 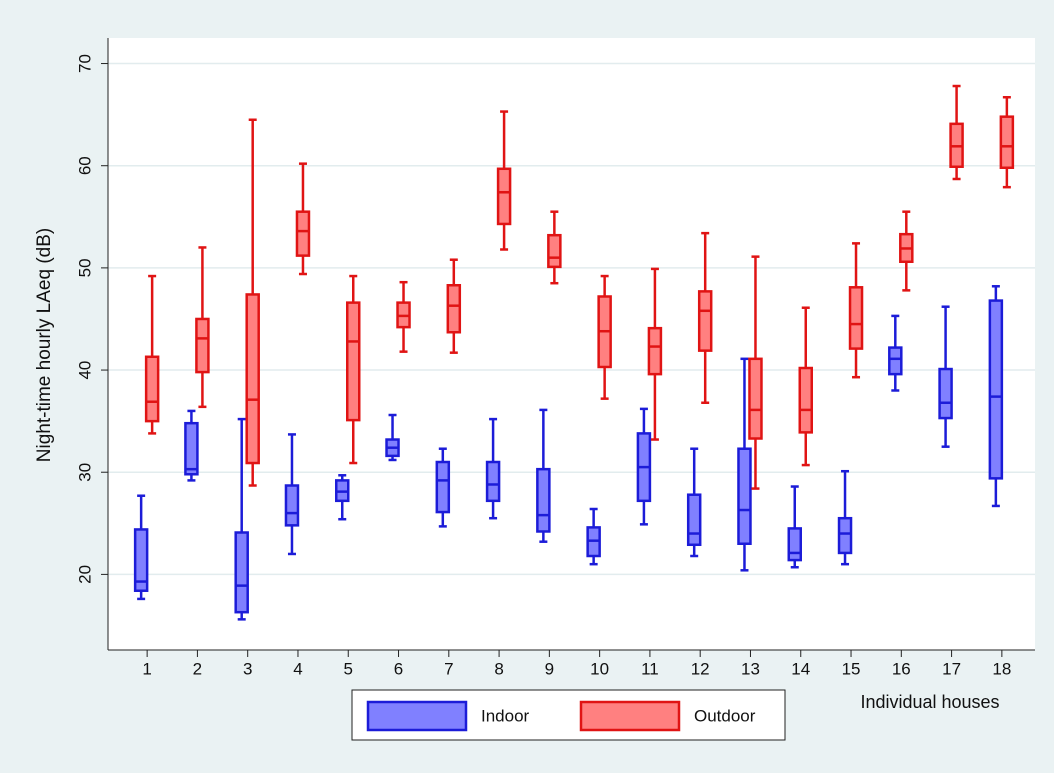 I want to click on x-tick-label: 10, so click(x=599, y=668).